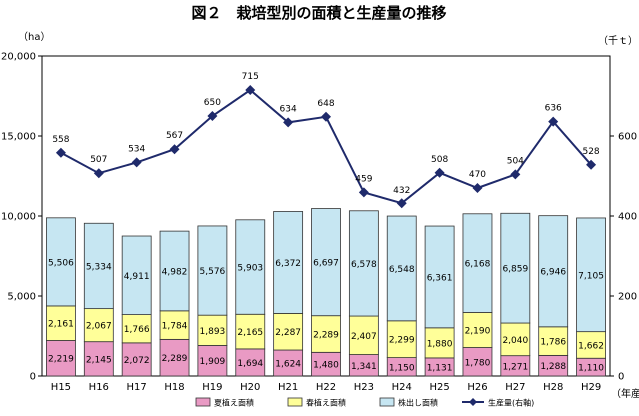 Image resolution: width=639 pixels, height=416 pixels. I want to click on bar-data-label: 6,548, so click(402, 270).